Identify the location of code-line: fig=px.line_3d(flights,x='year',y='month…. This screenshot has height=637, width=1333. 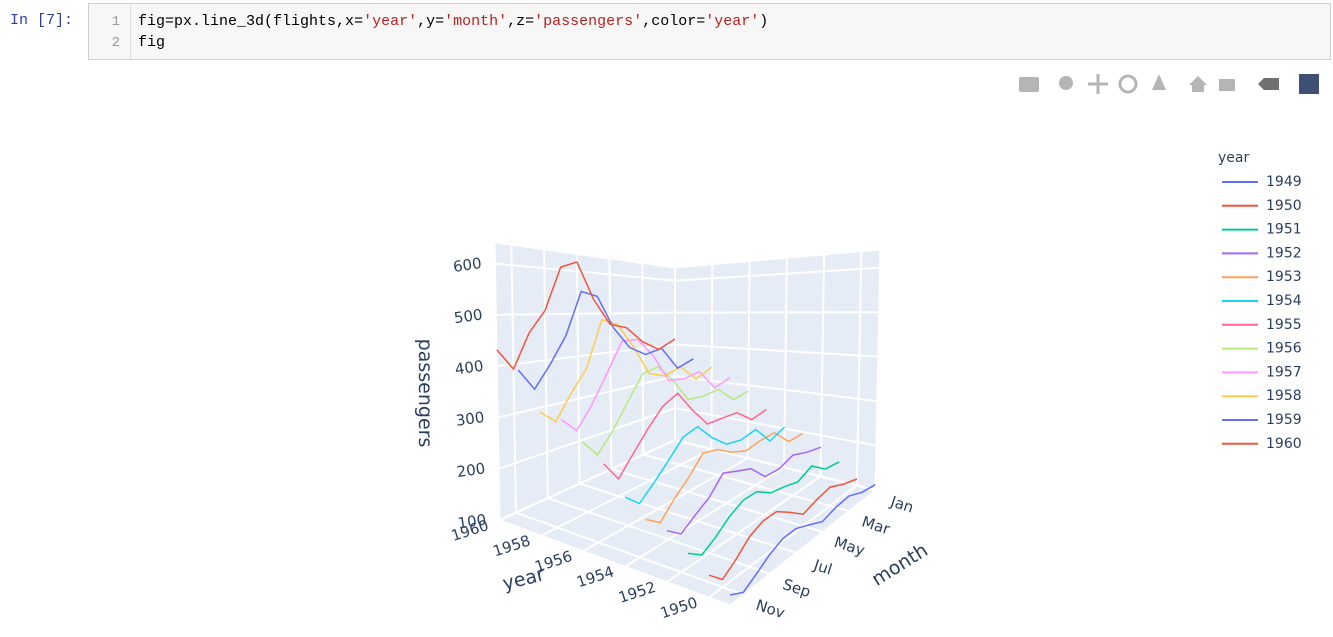
(453, 21).